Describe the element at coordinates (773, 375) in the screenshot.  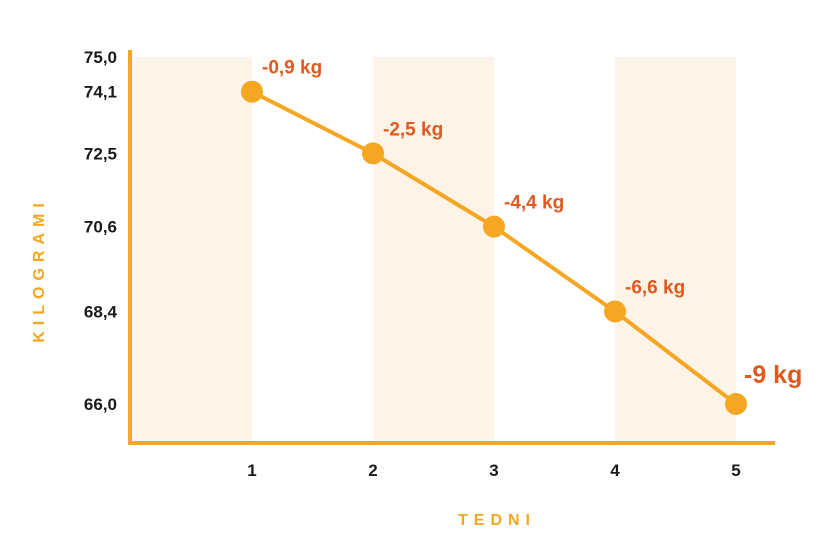
I see `data-label: -9 kg` at that location.